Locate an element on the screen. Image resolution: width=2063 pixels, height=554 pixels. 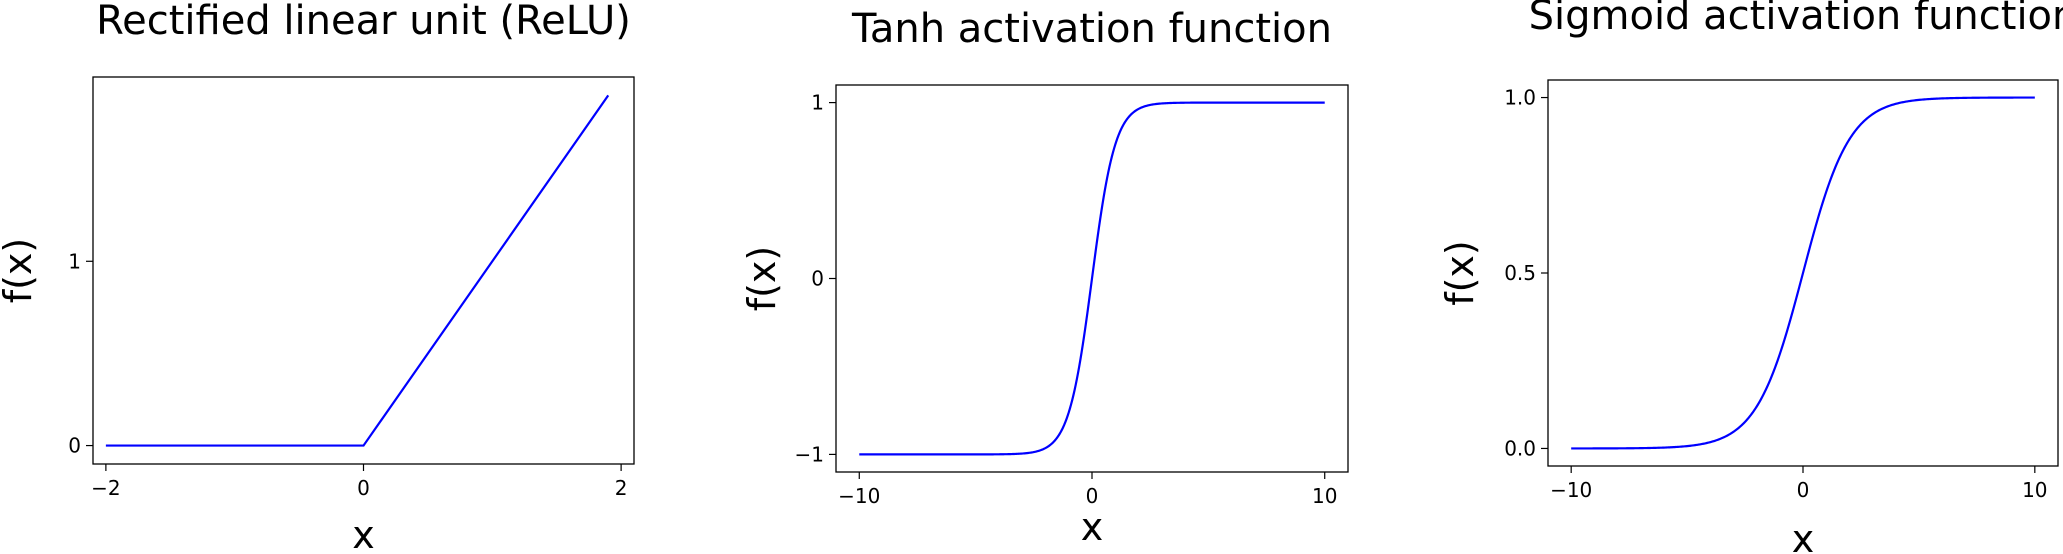
chart-title: Sigmoid activation function is located at coordinates (1796, 19).